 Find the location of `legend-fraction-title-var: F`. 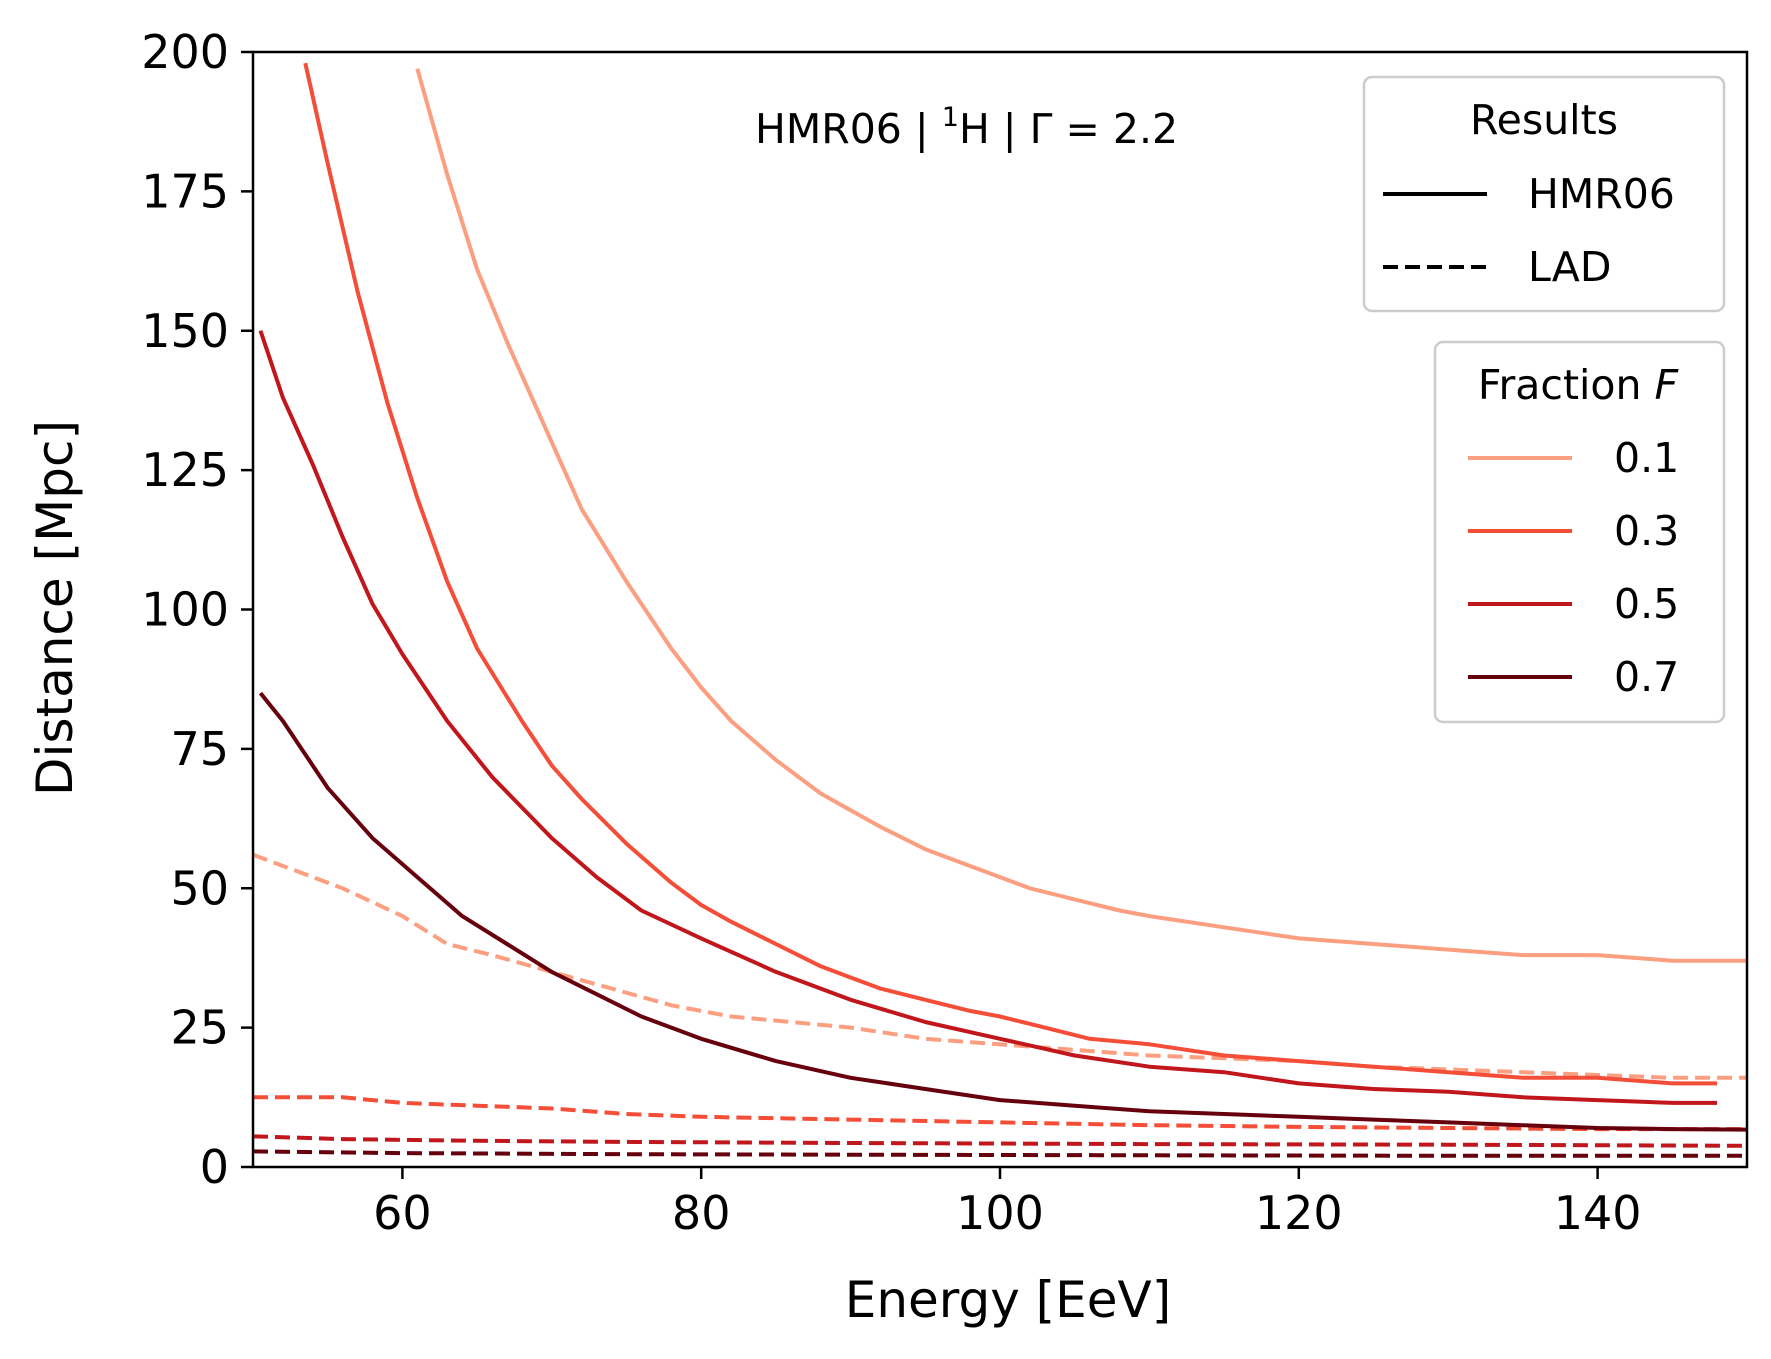

legend-fraction-title-var: F is located at coordinates (1667, 385).